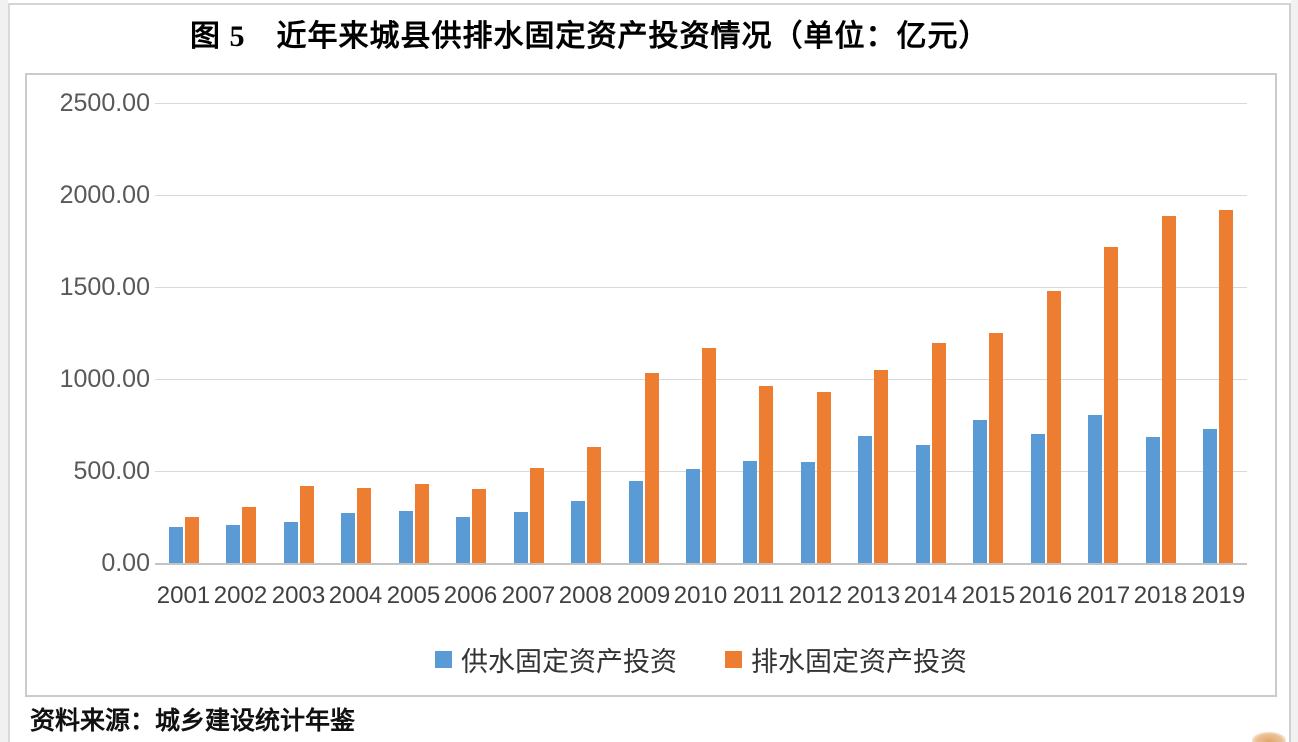  What do you see at coordinates (766, 474) in the screenshot?
I see `bar-drain-2011` at bounding box center [766, 474].